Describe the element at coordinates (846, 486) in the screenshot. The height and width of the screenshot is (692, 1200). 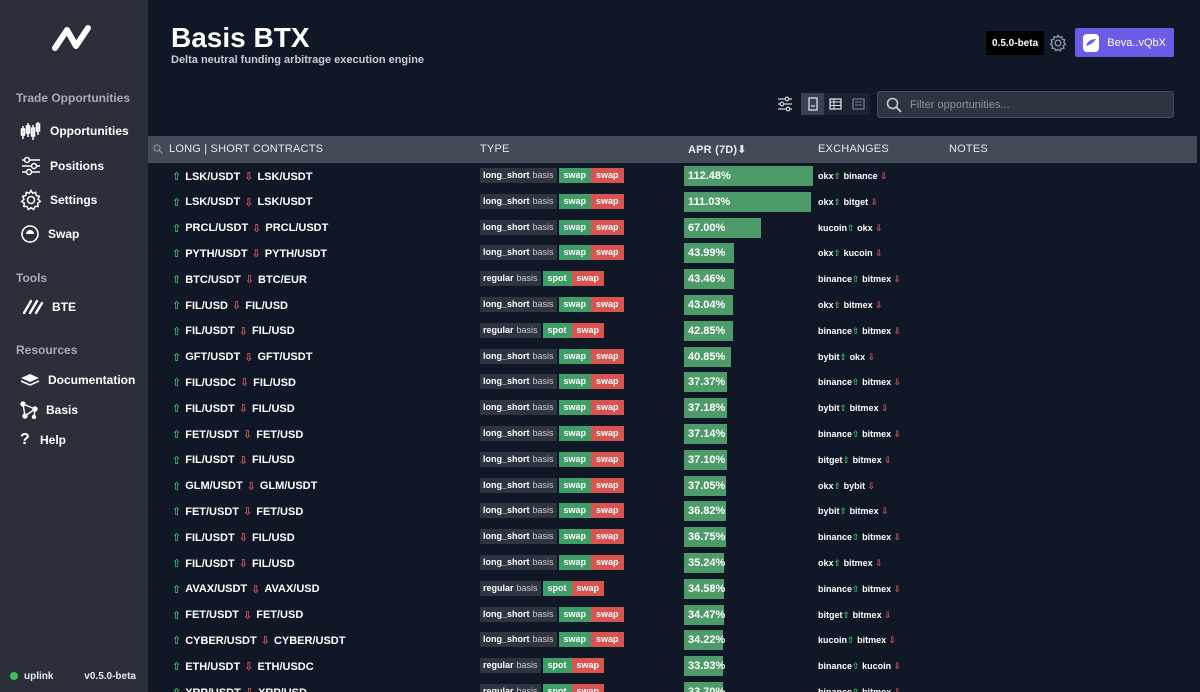
I see `exchanges-cell: okx⇧ bybit ⇩` at that location.